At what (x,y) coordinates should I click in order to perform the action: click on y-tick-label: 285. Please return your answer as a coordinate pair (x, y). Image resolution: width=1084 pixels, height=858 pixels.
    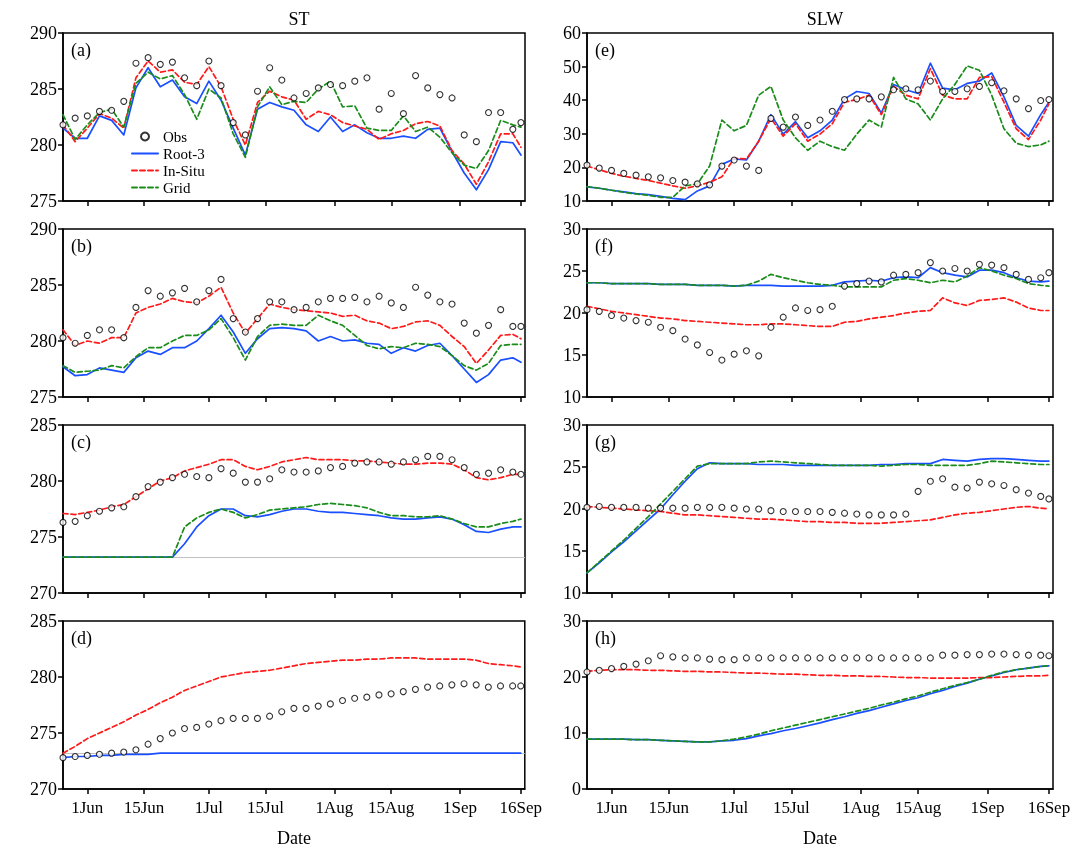
    Looking at the image, I should click on (43, 621).